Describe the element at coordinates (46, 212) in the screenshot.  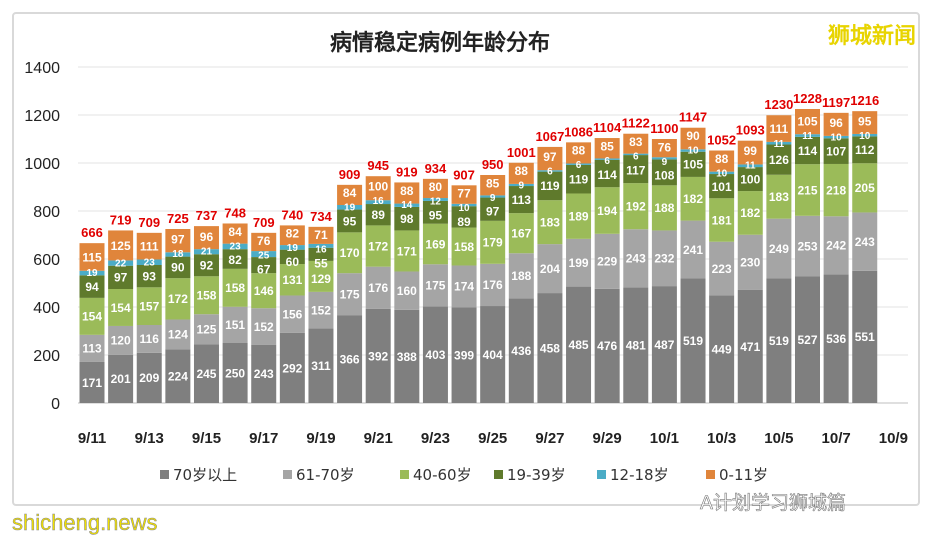
I see `y-tick-label: 800` at that location.